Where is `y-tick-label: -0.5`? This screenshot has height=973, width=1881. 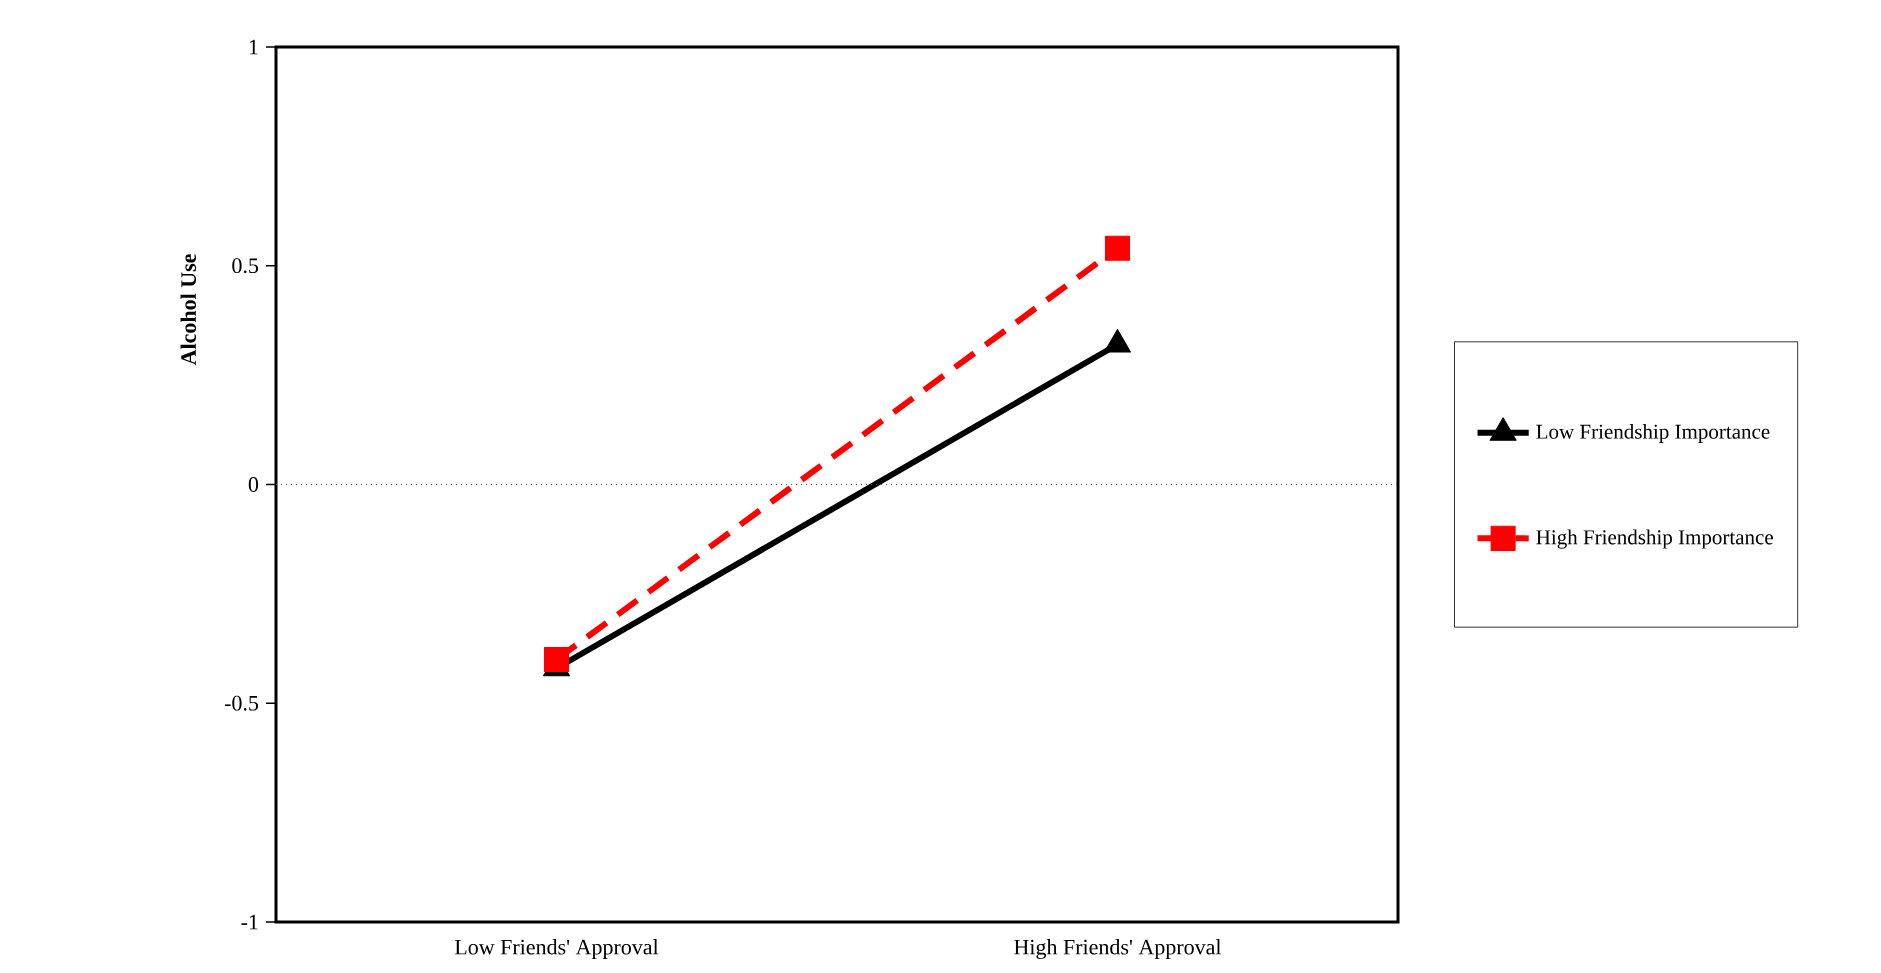
y-tick-label: -0.5 is located at coordinates (241, 703).